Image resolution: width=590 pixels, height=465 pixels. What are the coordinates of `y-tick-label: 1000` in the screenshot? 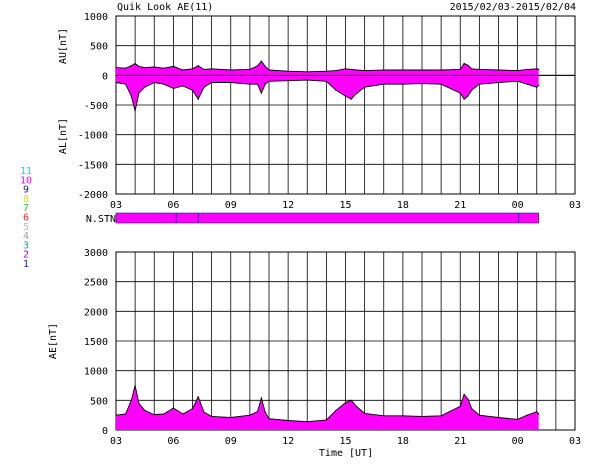 It's located at (96, 17).